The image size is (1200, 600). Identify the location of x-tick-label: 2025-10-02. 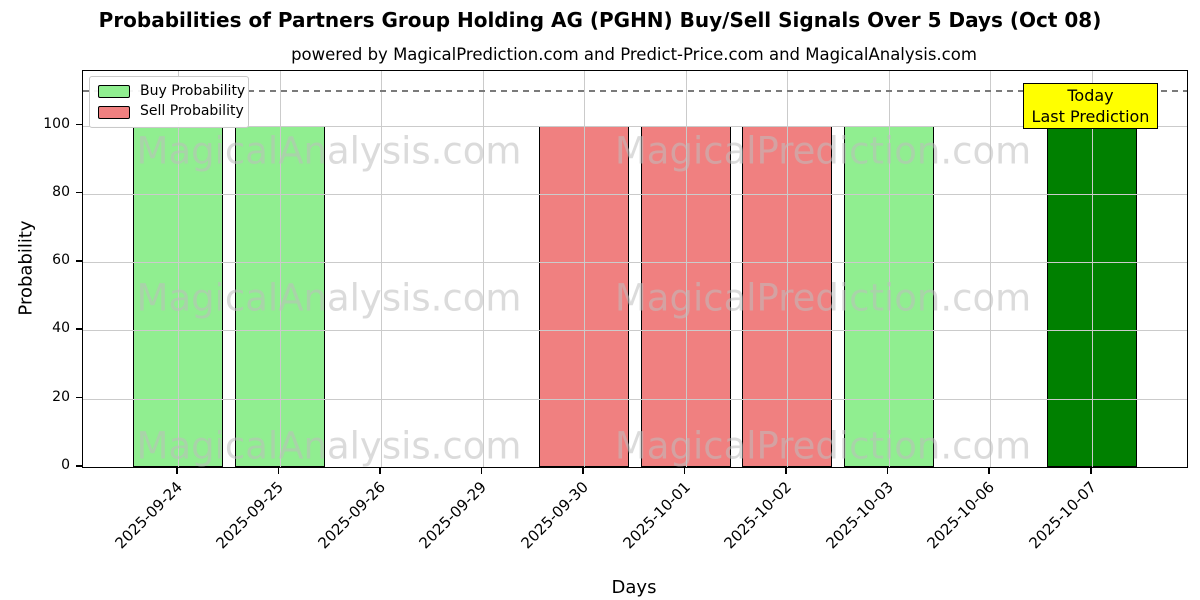
(758, 515).